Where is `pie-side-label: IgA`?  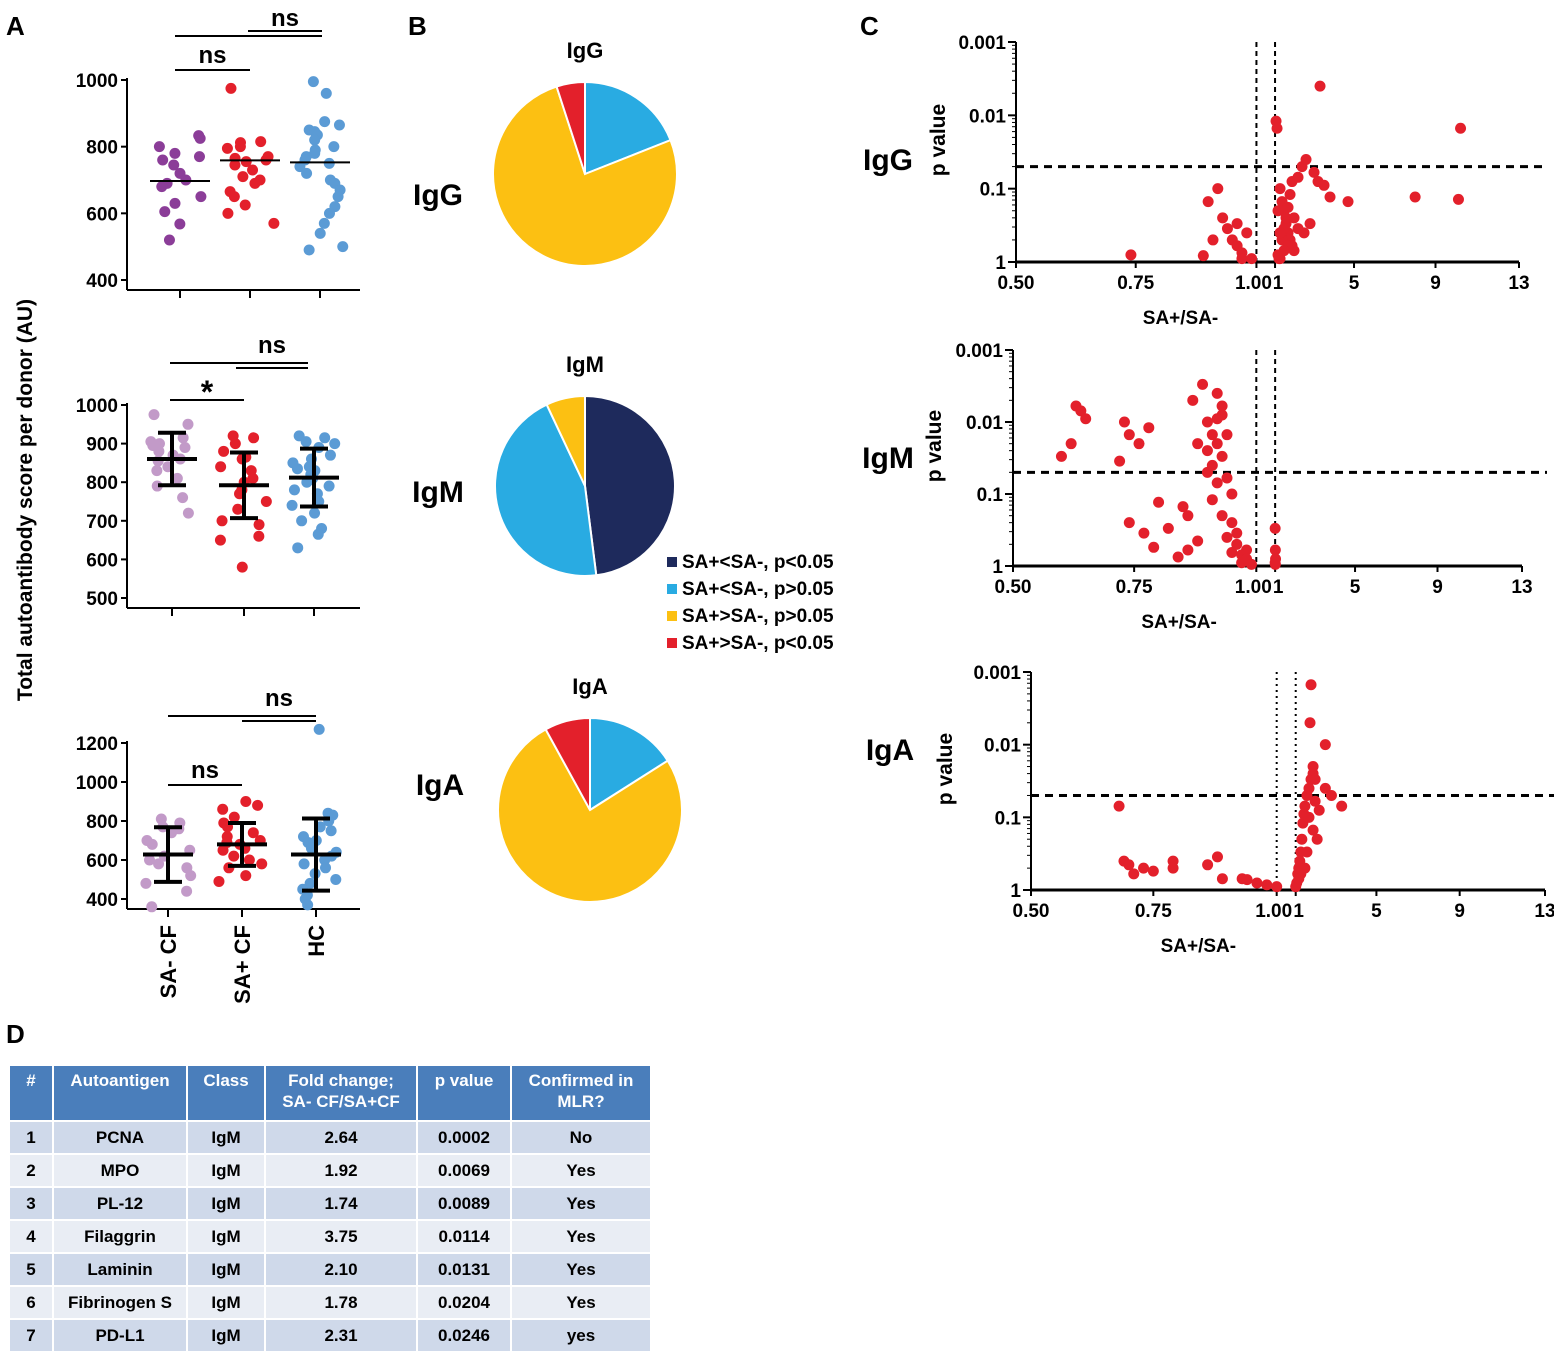 pie-side-label: IgA is located at coordinates (440, 785).